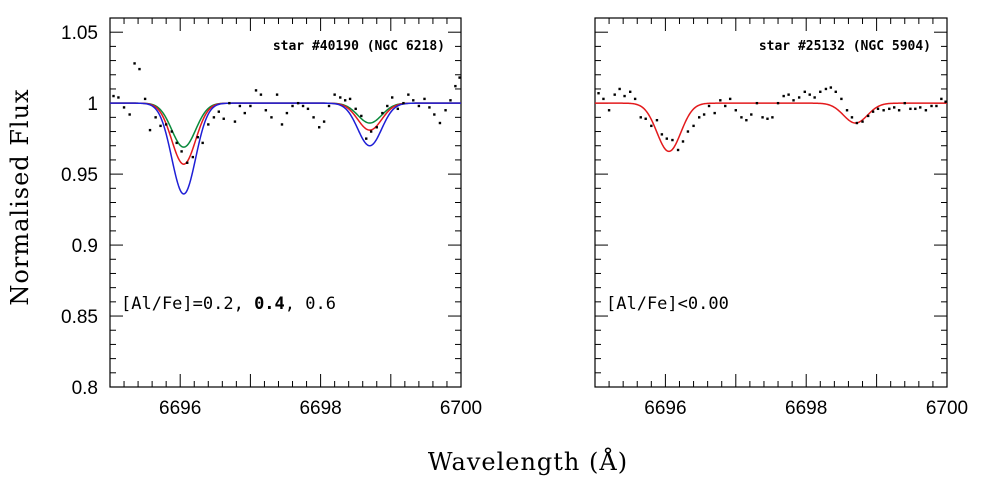 The image size is (981, 477). I want to click on abundance-annotation: [Al/Fe]=0.2, 0.4, 0.6, so click(228, 304).